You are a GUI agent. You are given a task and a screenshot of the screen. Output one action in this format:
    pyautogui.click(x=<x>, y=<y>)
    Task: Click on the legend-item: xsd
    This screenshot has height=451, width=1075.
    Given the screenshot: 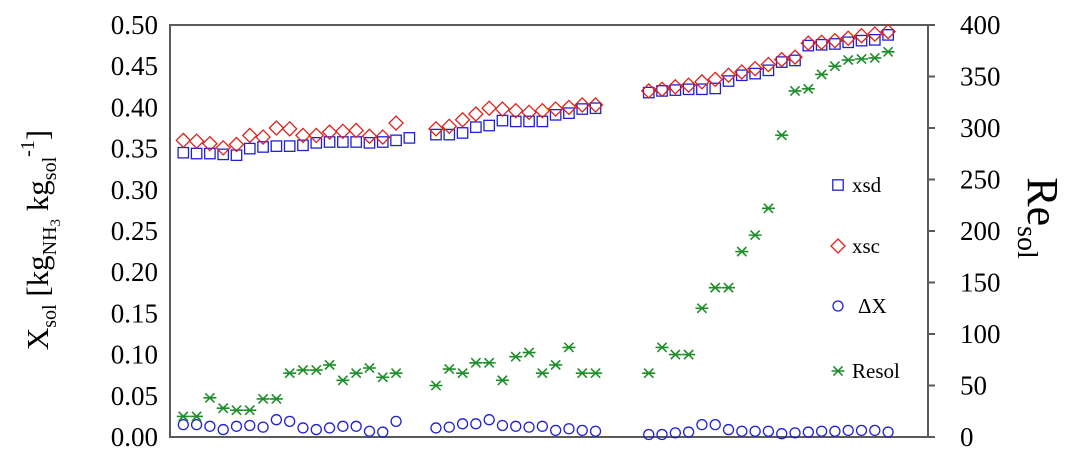 What is the action you would take?
    pyautogui.click(x=857, y=185)
    